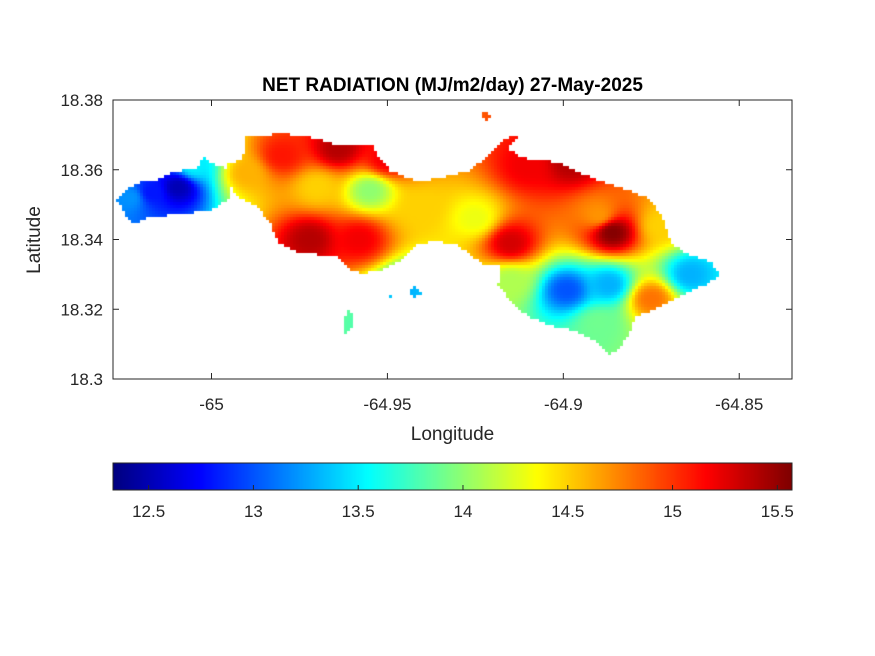 This screenshot has width=875, height=656. Describe the element at coordinates (672, 511) in the screenshot. I see `colorbar-tick-label: 15` at that location.